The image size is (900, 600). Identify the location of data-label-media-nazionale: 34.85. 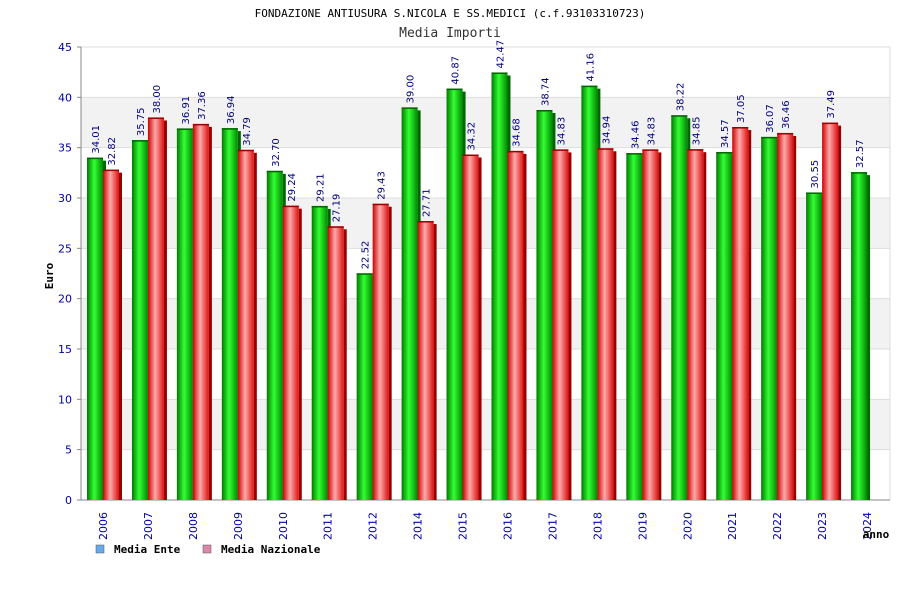
(696, 131).